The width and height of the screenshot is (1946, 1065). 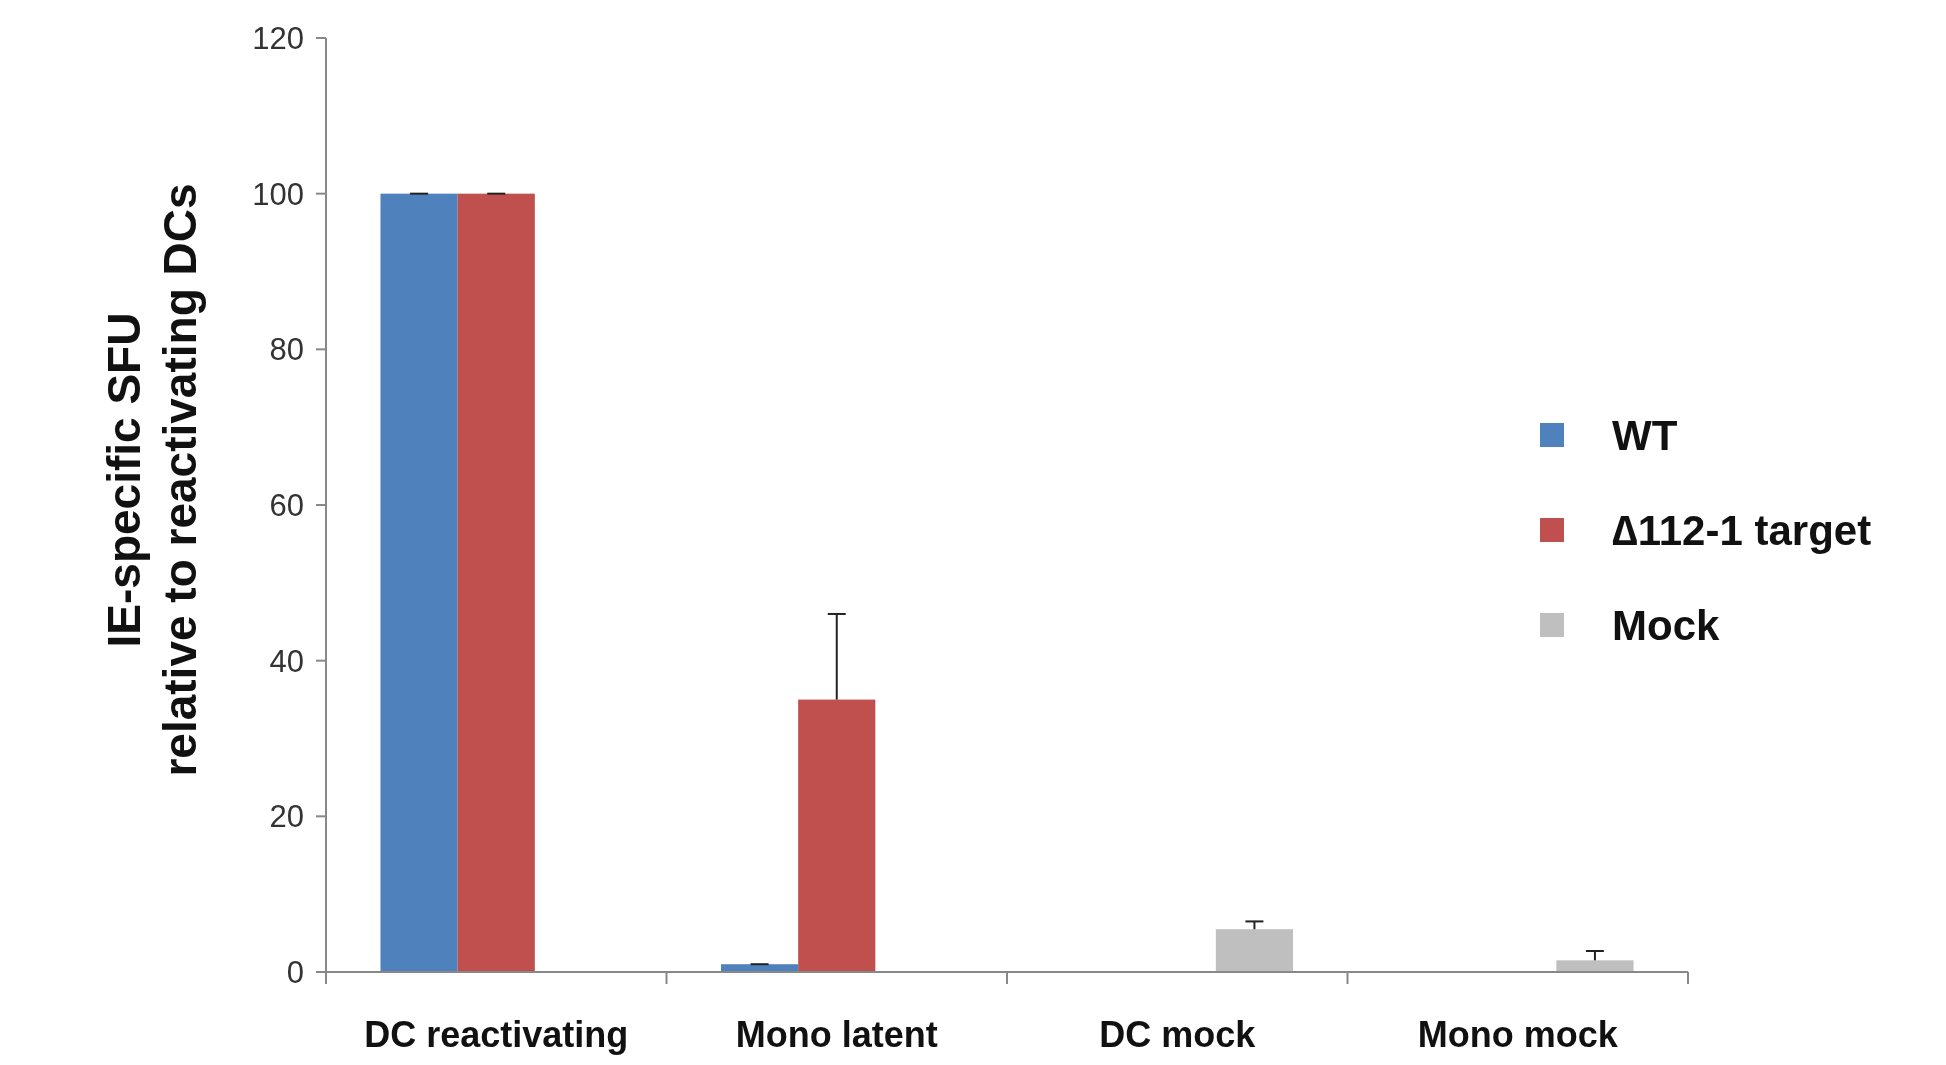 What do you see at coordinates (278, 38) in the screenshot?
I see `y-tick-label: 120` at bounding box center [278, 38].